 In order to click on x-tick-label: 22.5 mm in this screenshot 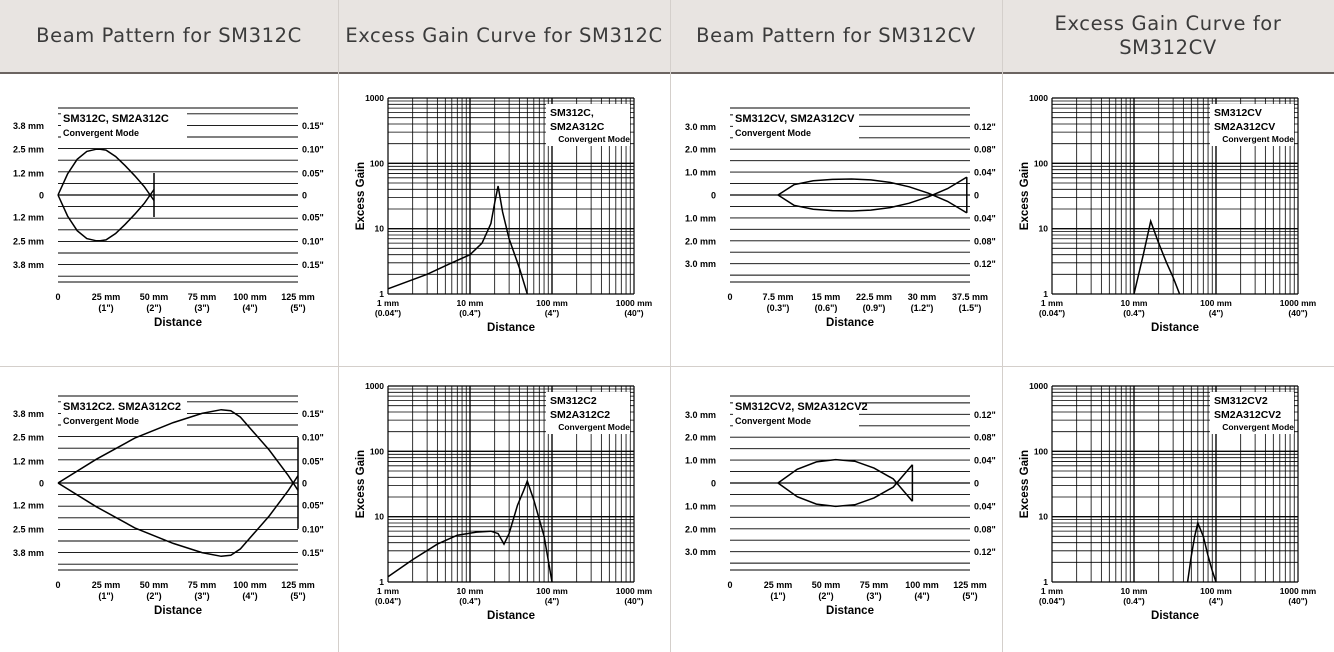, I will do `click(874, 297)`.